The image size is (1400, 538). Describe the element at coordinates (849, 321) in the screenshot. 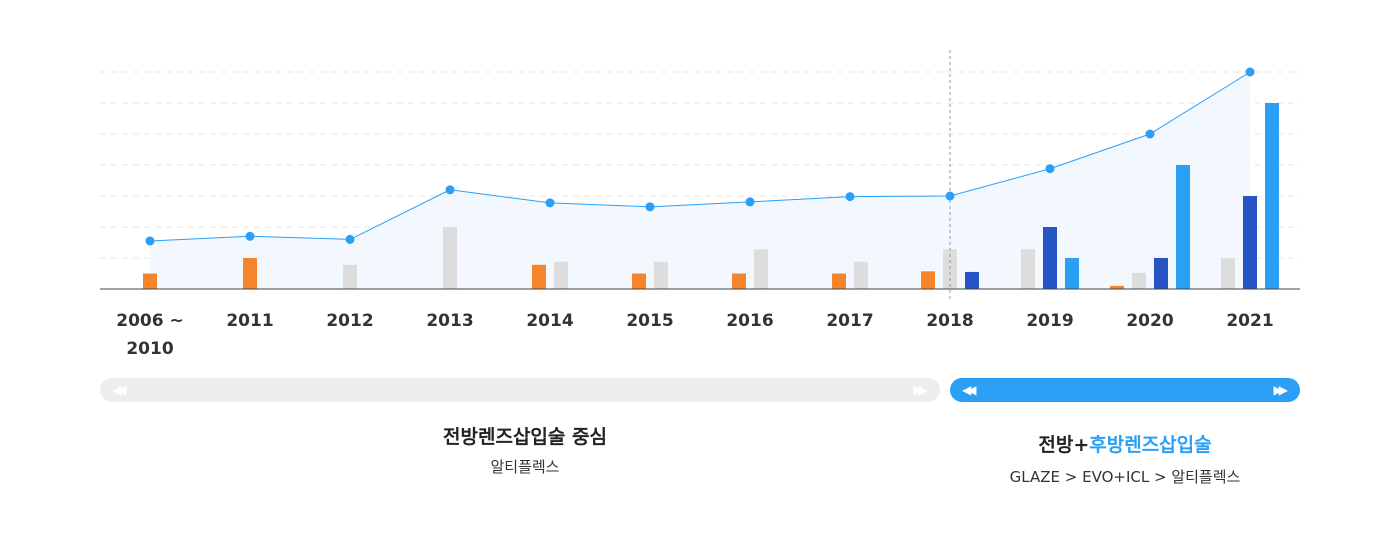

I see `x-tick-label: 2017` at that location.